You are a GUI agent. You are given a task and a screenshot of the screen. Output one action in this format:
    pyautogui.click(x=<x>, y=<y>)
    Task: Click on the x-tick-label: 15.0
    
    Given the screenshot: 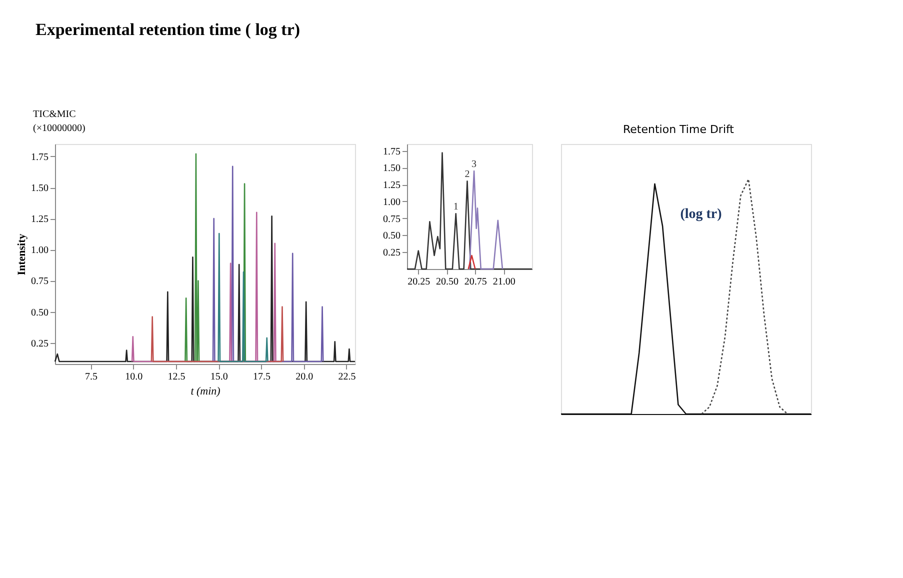 What is the action you would take?
    pyautogui.click(x=219, y=377)
    